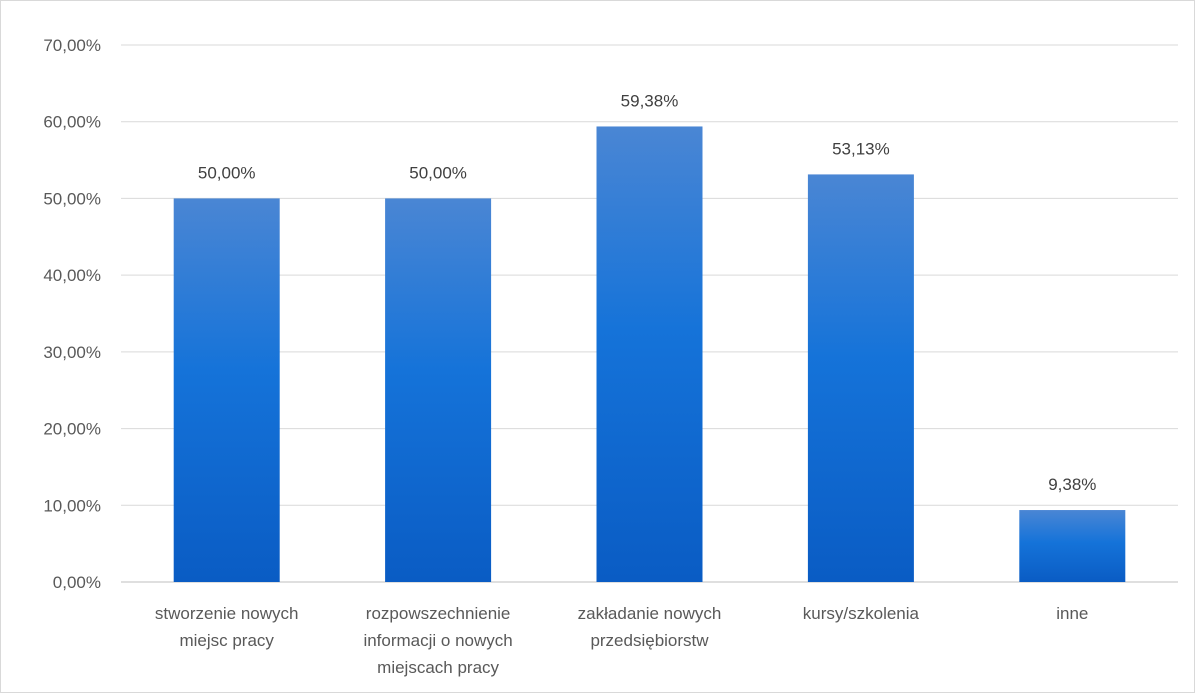  I want to click on data-label: 9,38%, so click(1072, 484).